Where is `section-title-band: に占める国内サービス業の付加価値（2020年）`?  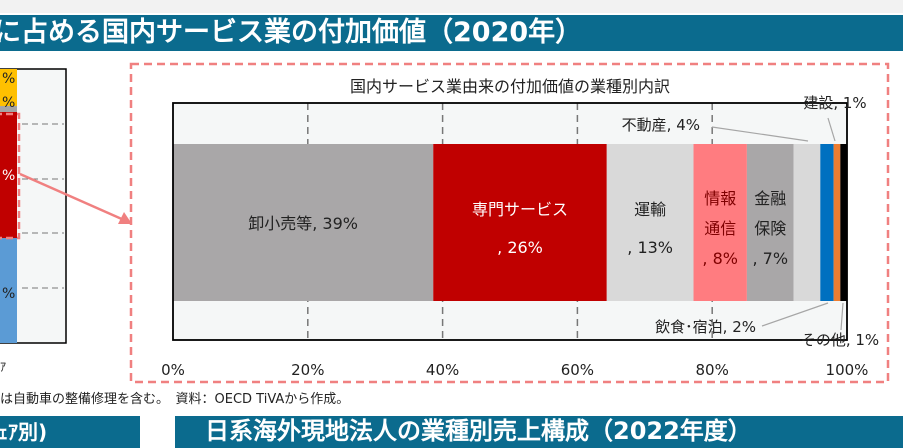
section-title-band: に占める国内サービス業の付加価値（2020年） is located at coordinates (451, 33).